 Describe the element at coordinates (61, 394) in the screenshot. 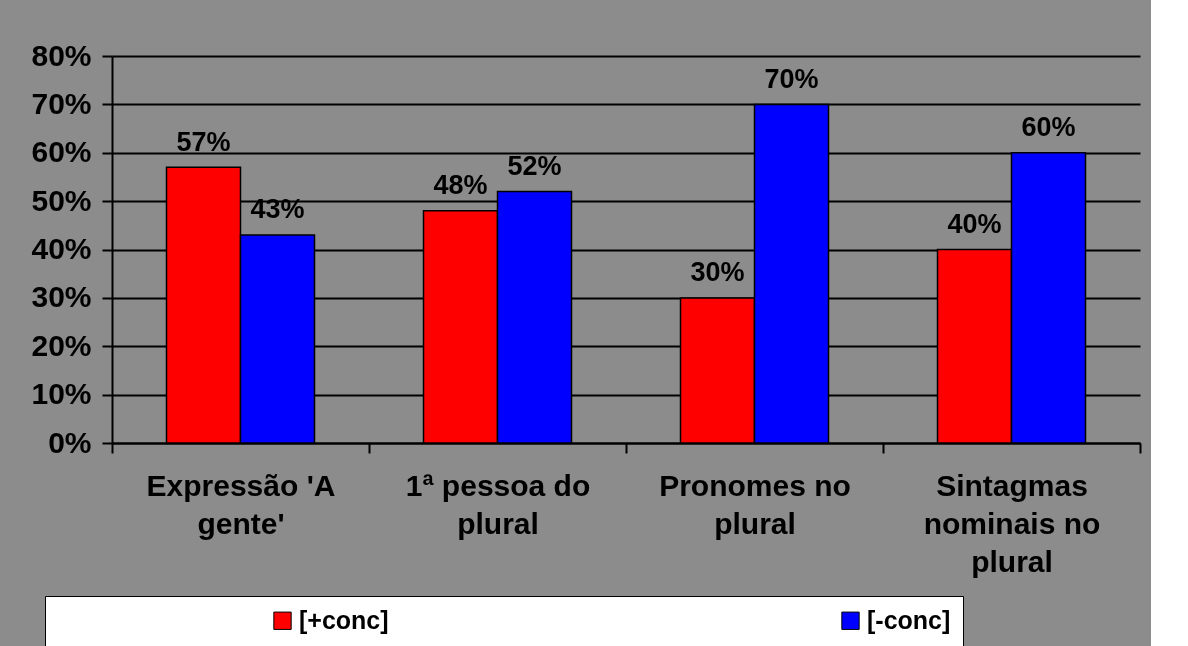

I see `y-tick-label: 10%` at that location.